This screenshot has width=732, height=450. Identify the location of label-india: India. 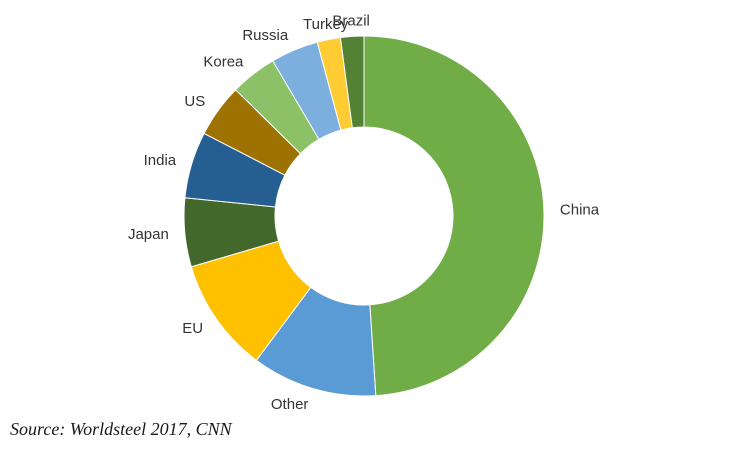
(160, 160).